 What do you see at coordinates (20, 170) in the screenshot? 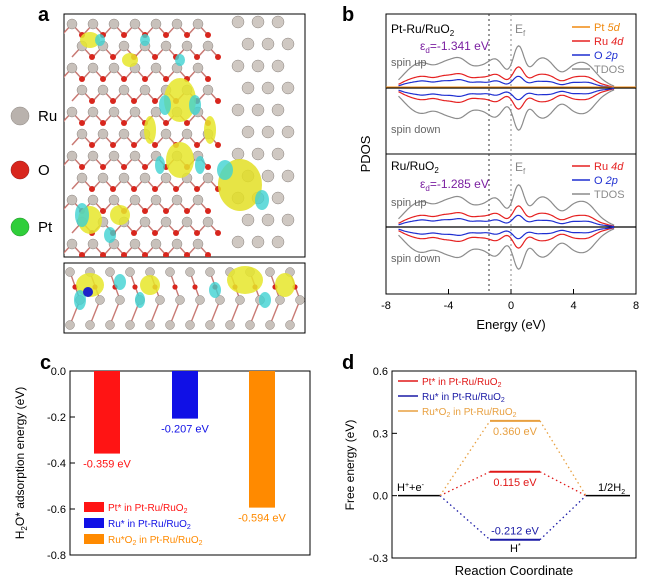
I see `legend-o-atom` at bounding box center [20, 170].